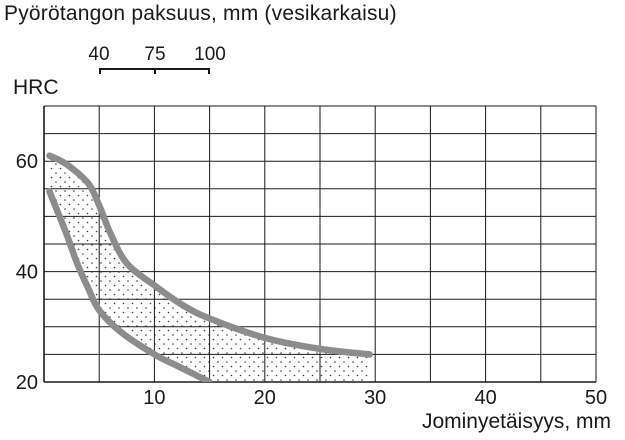  Describe the element at coordinates (27, 162) in the screenshot. I see `y-tick-label: 60` at that location.